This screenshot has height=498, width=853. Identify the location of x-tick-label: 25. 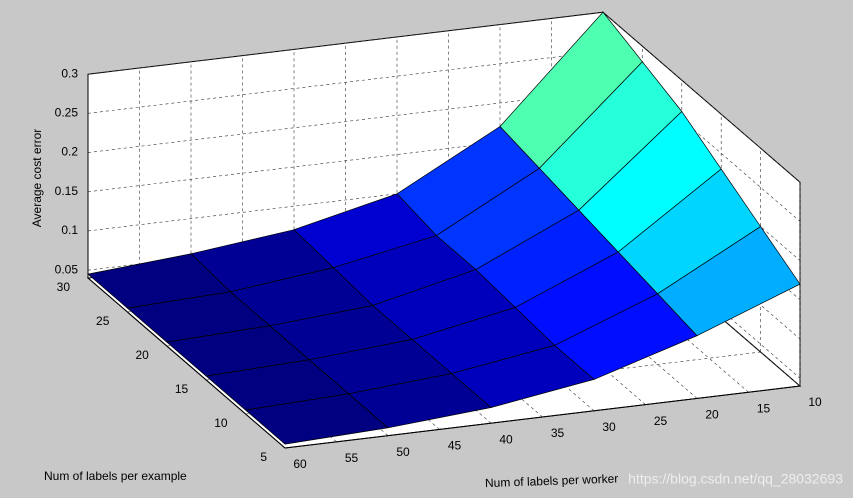
(661, 421).